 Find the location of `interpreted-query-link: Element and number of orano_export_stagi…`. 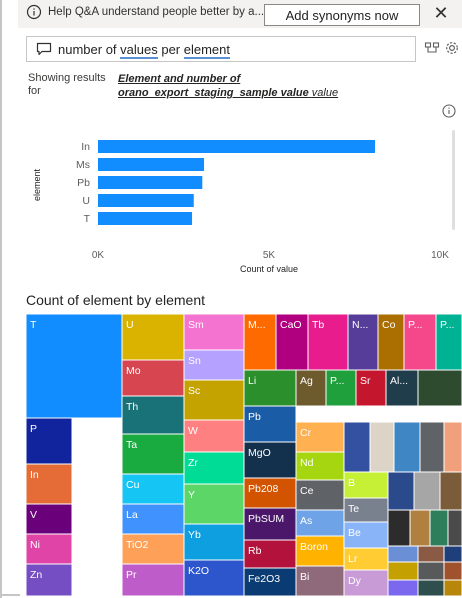

interpreted-query-link: Element and number of orano_export_stagi… is located at coordinates (258, 86).